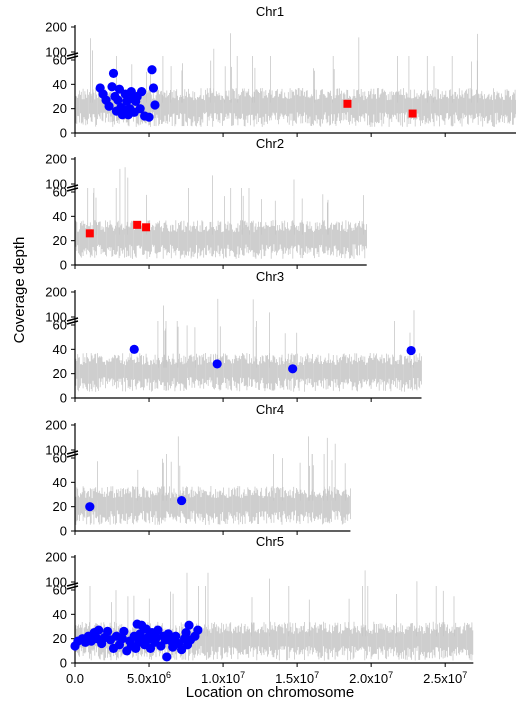  What do you see at coordinates (270, 11) in the screenshot?
I see `panel-title: Chr1` at bounding box center [270, 11].